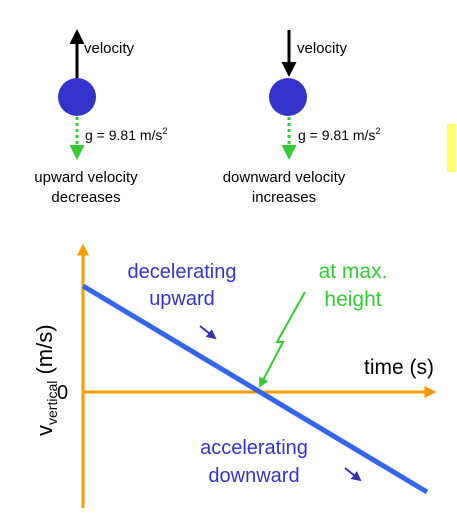 This screenshot has width=457, height=532. What do you see at coordinates (254, 448) in the screenshot?
I see `accelerating-label-line1: accelerating` at bounding box center [254, 448].